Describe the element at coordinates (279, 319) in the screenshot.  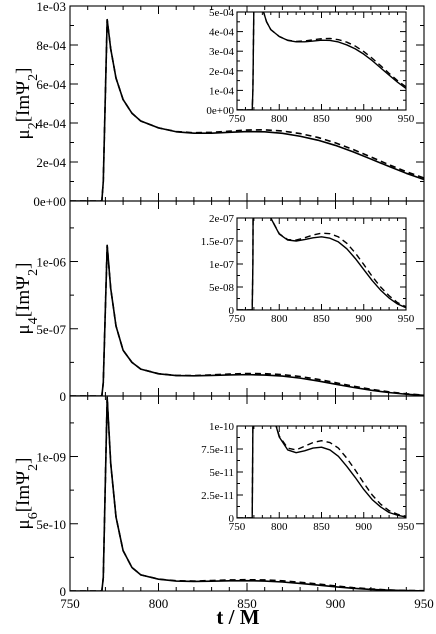
I see `mu4-inset-x-tick-label: 800` at that location.